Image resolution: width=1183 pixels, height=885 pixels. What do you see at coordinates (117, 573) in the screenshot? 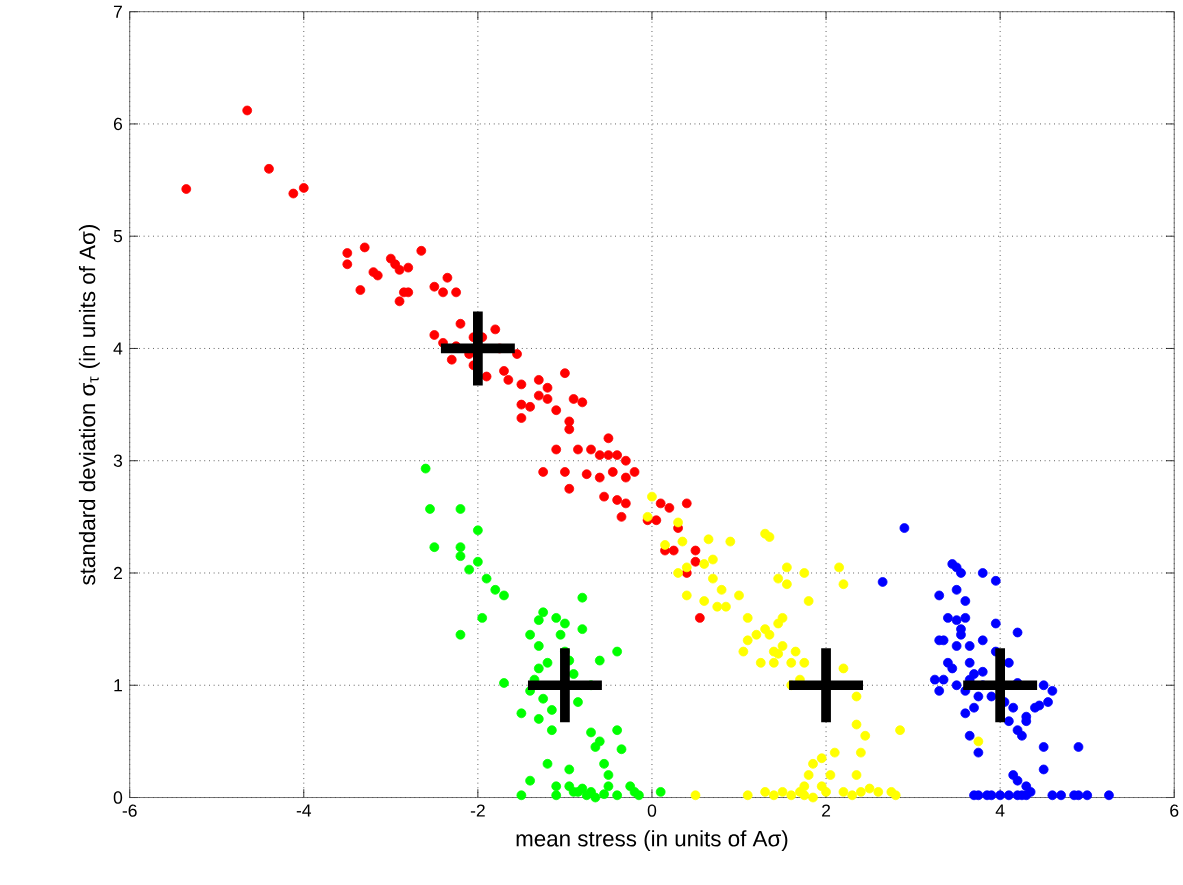
I see `y-tick-label: 2` at bounding box center [117, 573].